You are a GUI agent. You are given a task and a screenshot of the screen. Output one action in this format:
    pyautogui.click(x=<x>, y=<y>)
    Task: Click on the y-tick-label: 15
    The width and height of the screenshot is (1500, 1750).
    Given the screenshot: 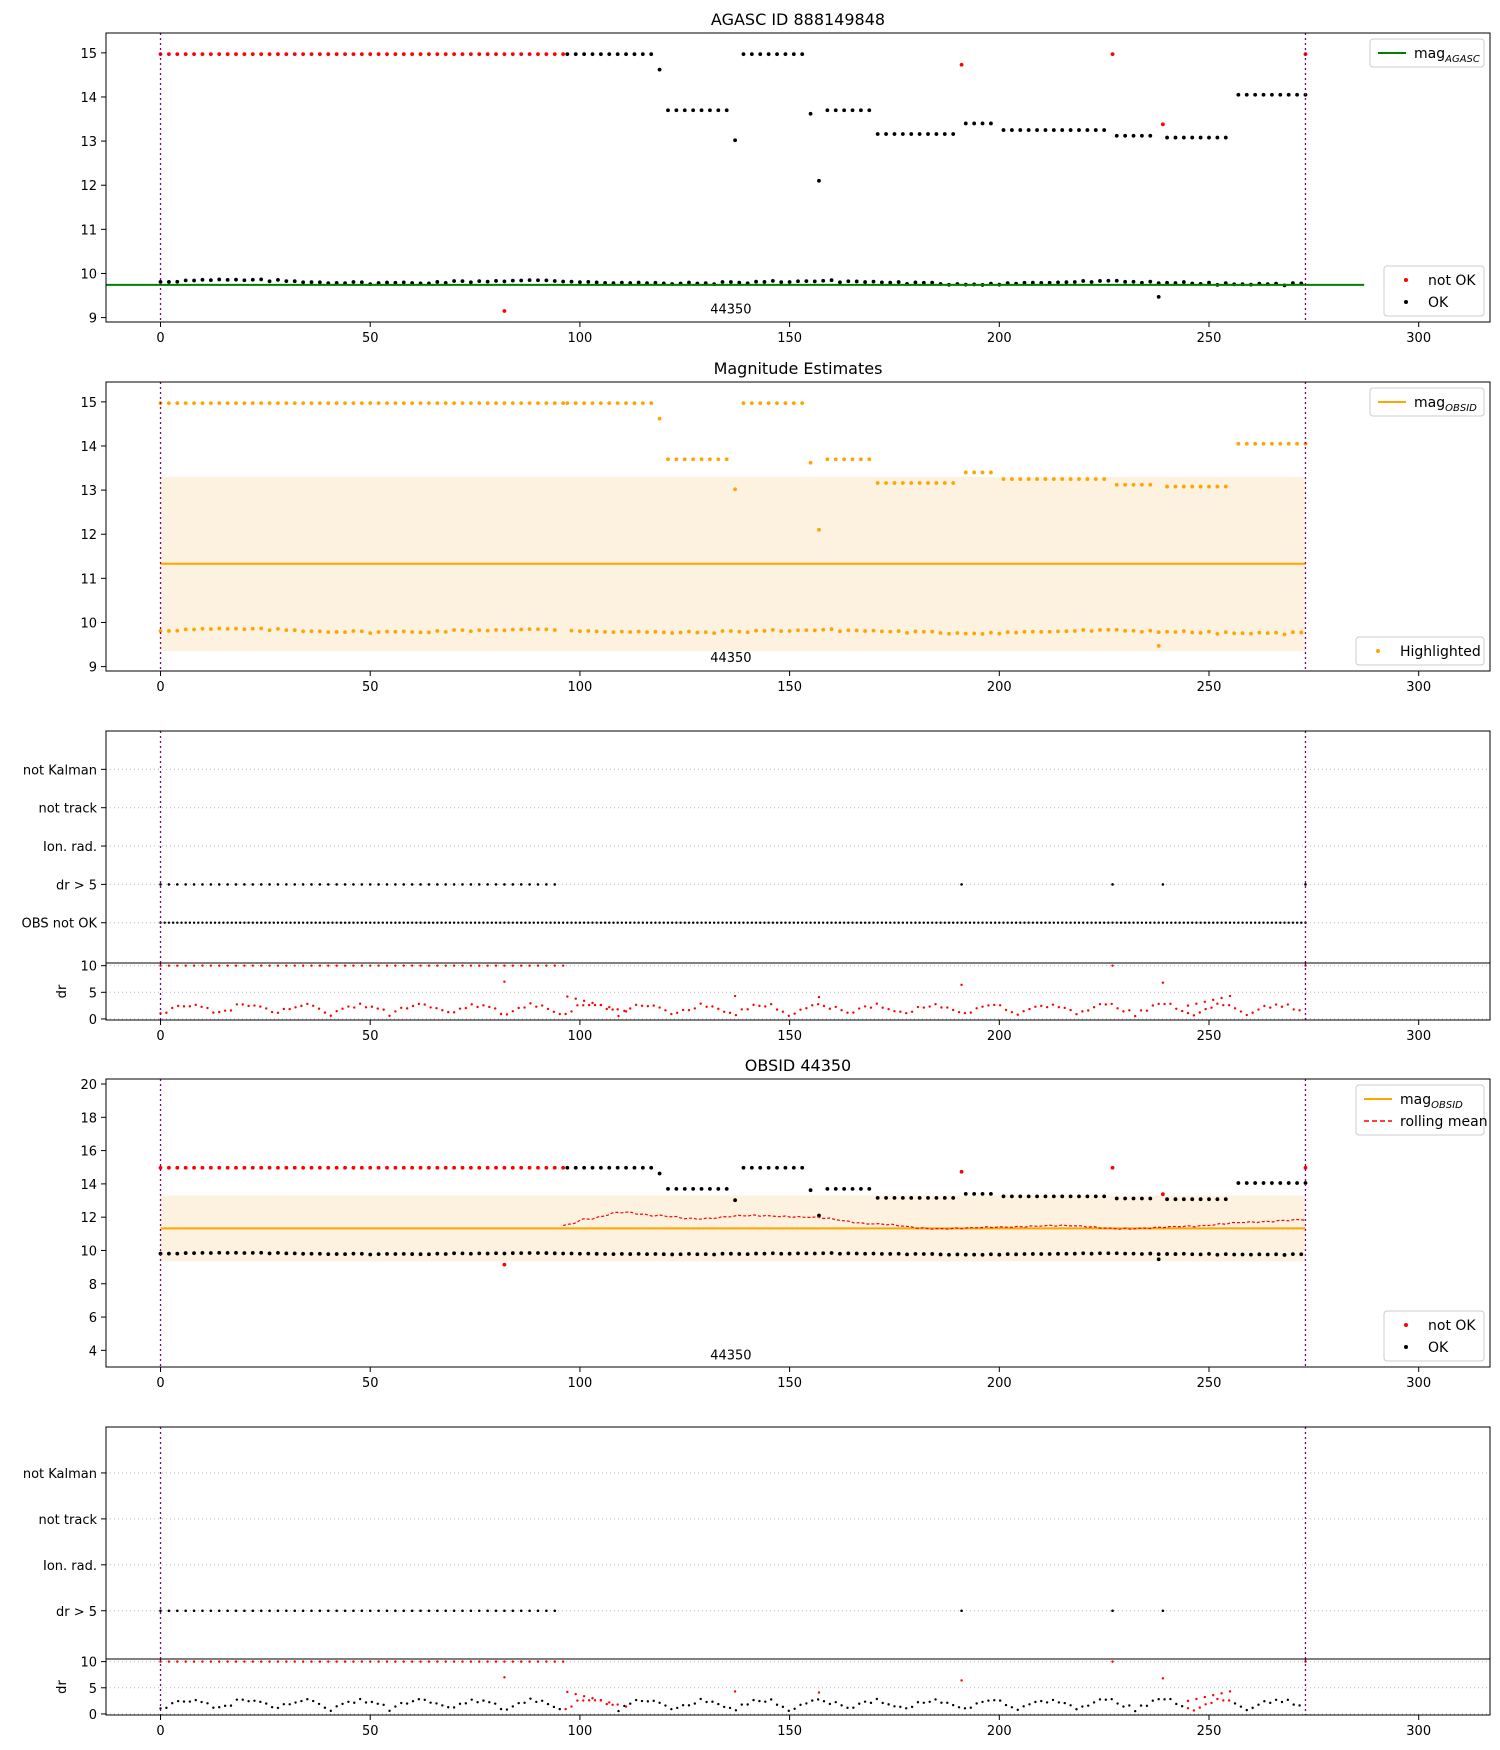 What is the action you would take?
    pyautogui.click(x=88, y=403)
    